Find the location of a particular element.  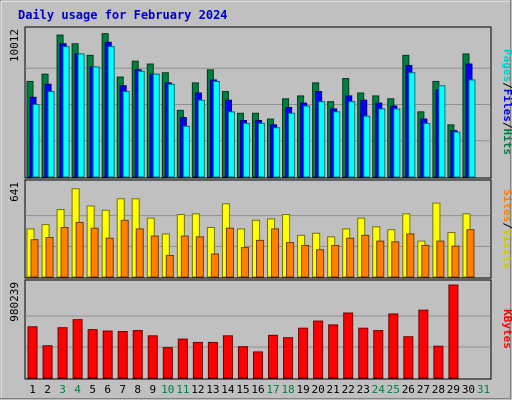

bar-kbytes-day-28-body is located at coordinates (438, 362).